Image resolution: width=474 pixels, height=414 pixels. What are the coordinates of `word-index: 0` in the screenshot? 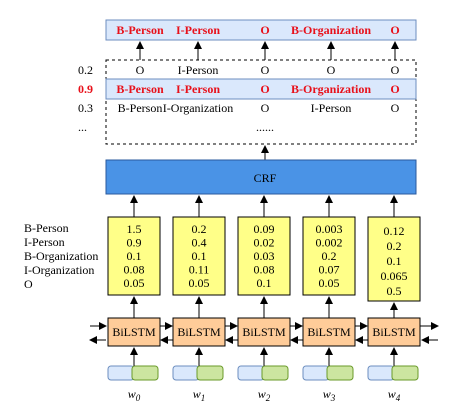 It's located at (138, 398).